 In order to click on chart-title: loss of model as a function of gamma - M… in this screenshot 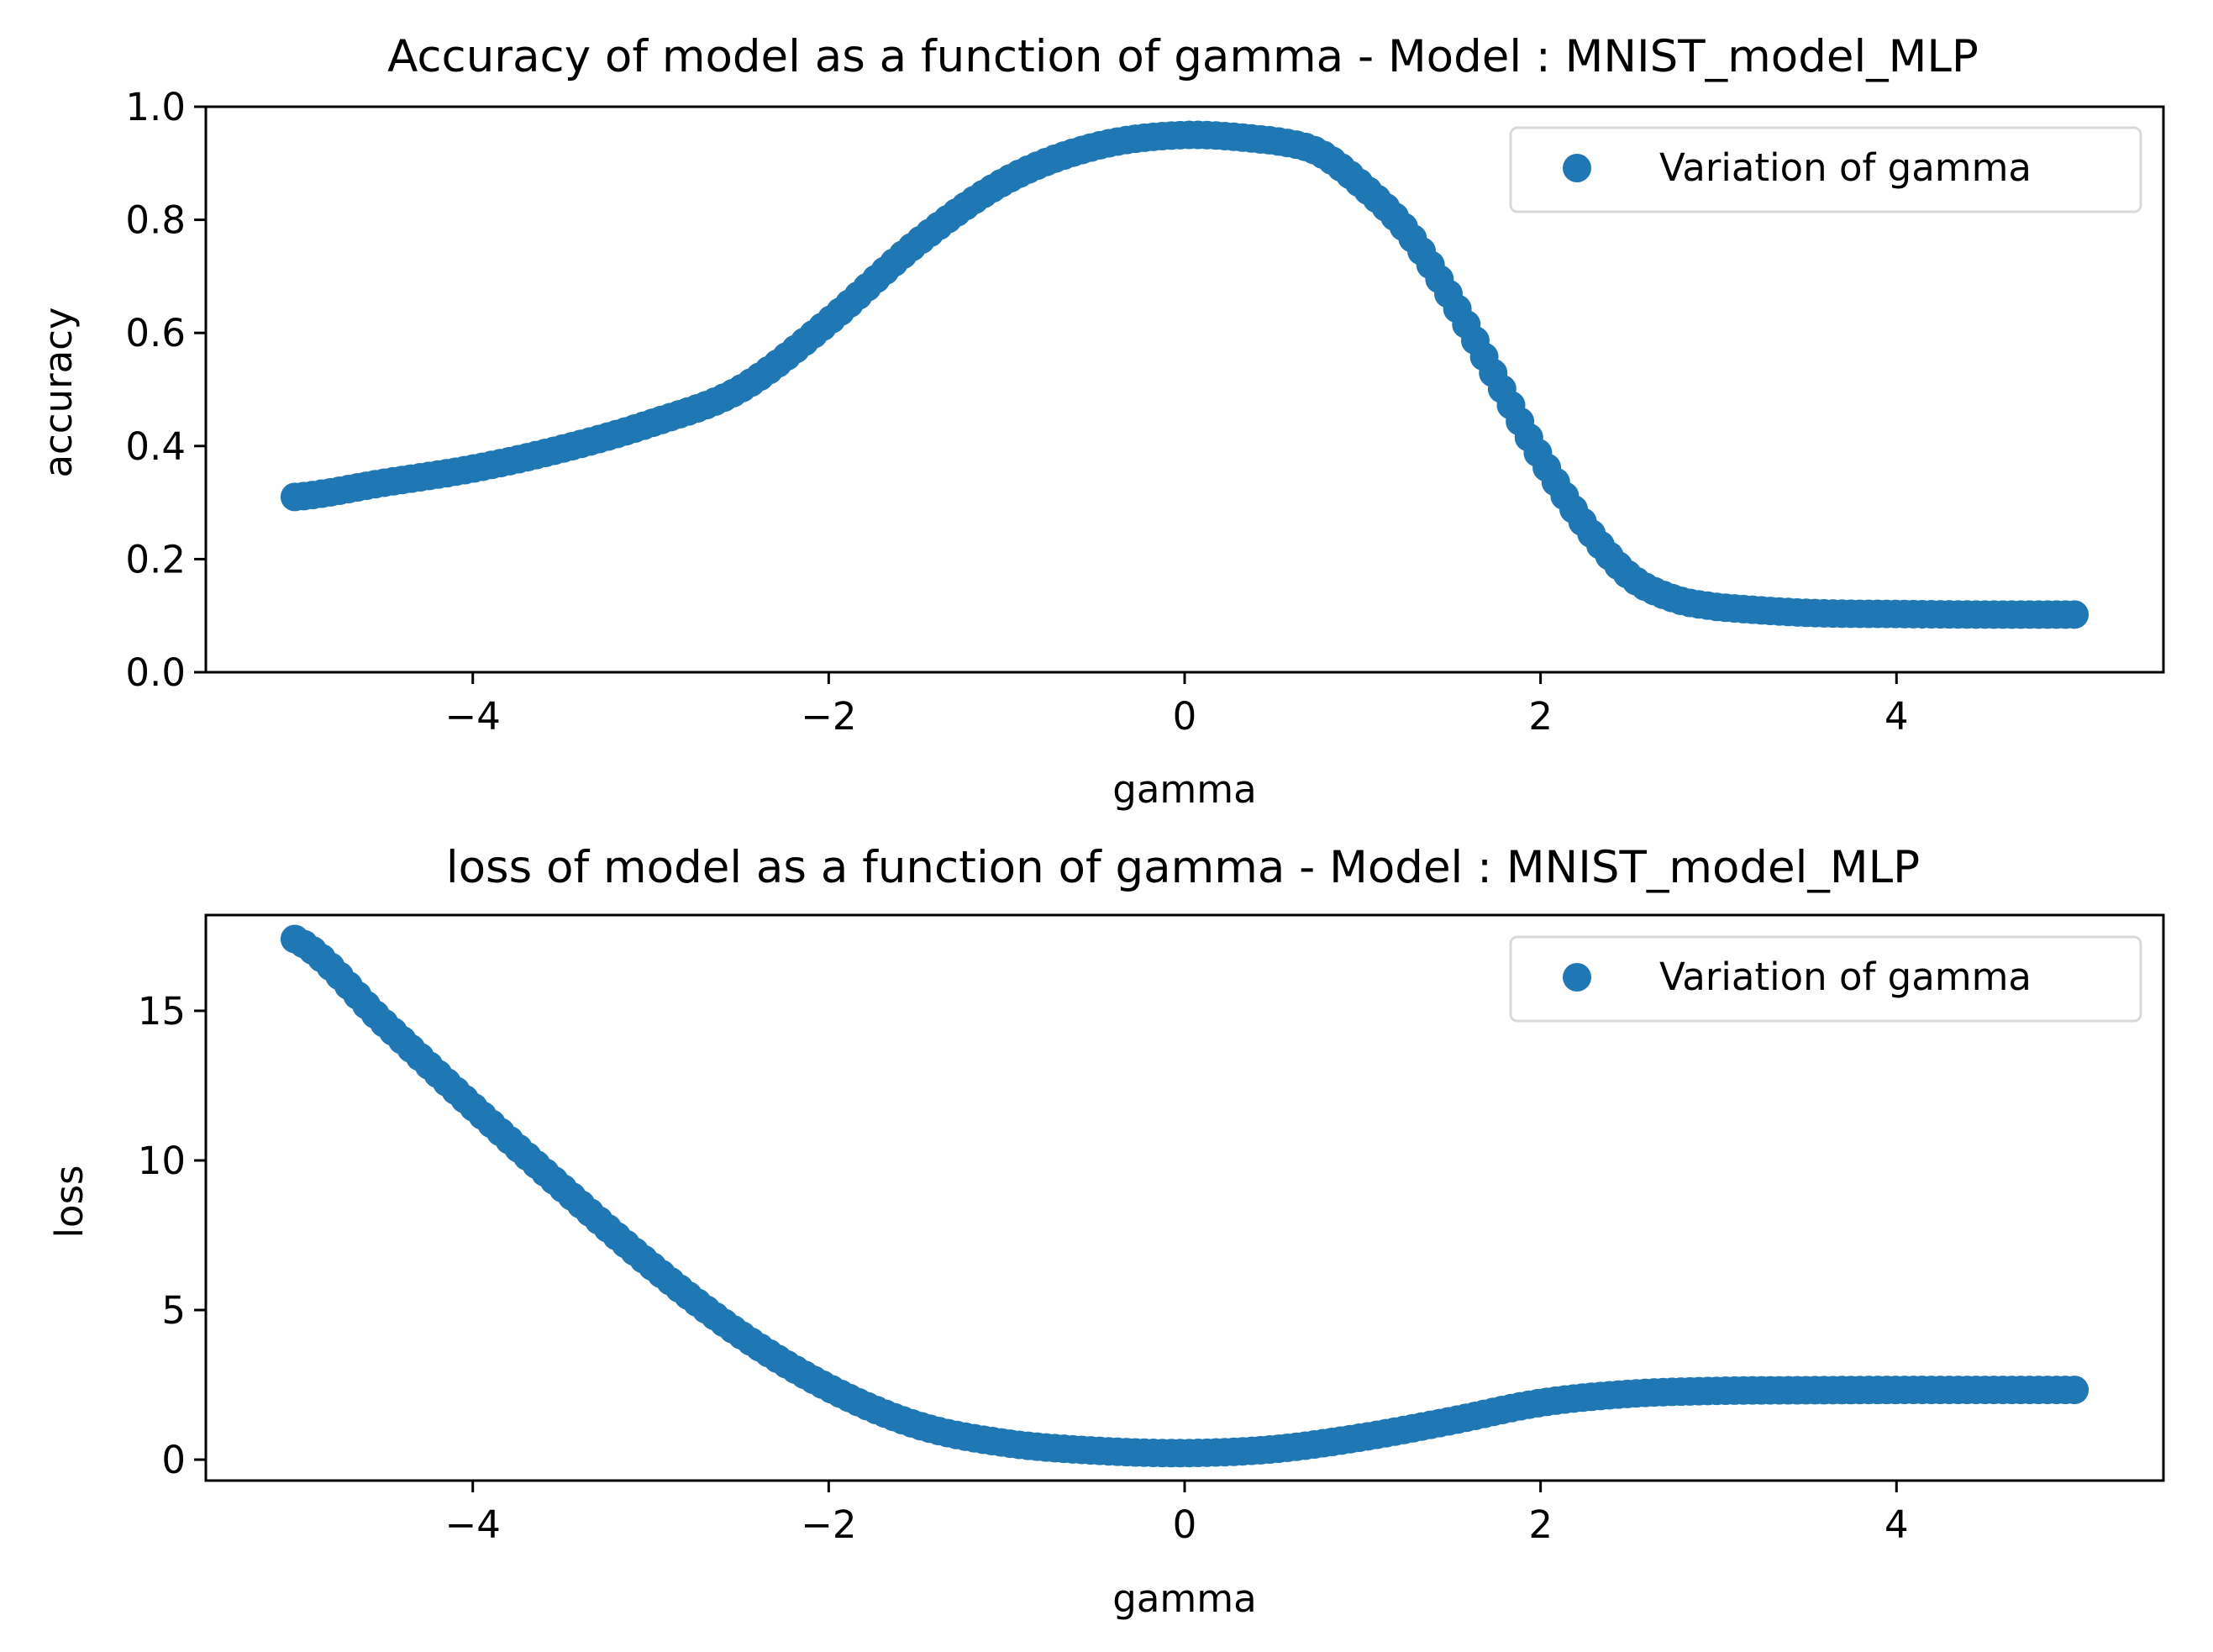, I will do `click(1183, 868)`.